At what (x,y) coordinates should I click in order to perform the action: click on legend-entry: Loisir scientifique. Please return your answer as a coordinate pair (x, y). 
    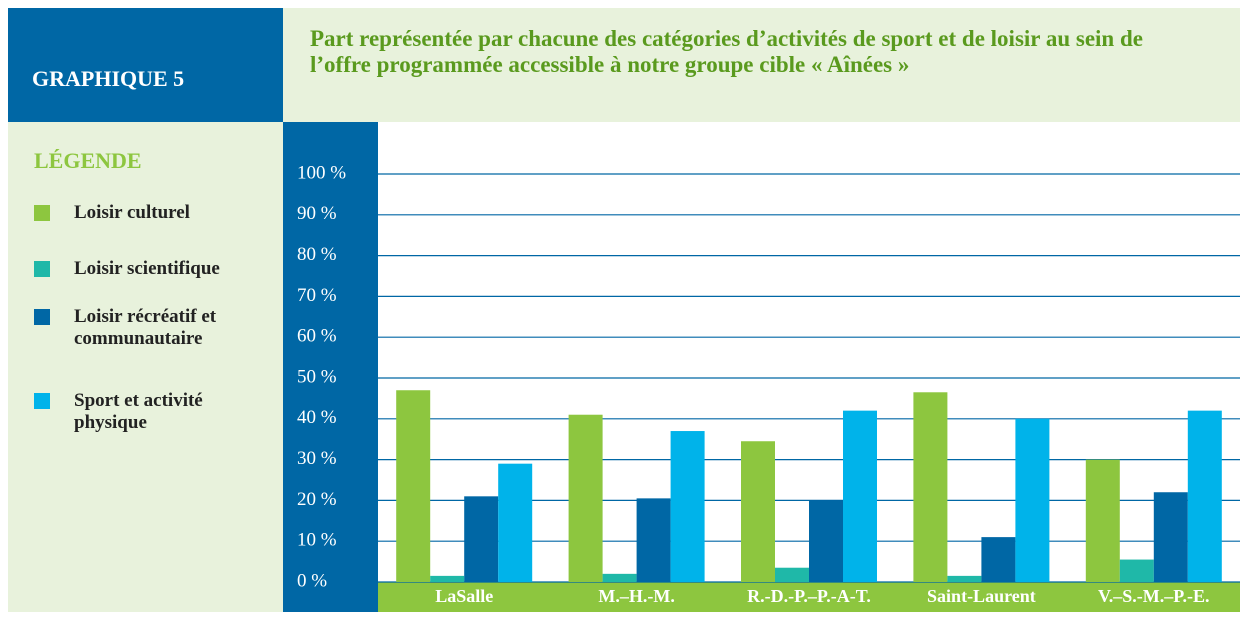
    Looking at the image, I should click on (159, 269).